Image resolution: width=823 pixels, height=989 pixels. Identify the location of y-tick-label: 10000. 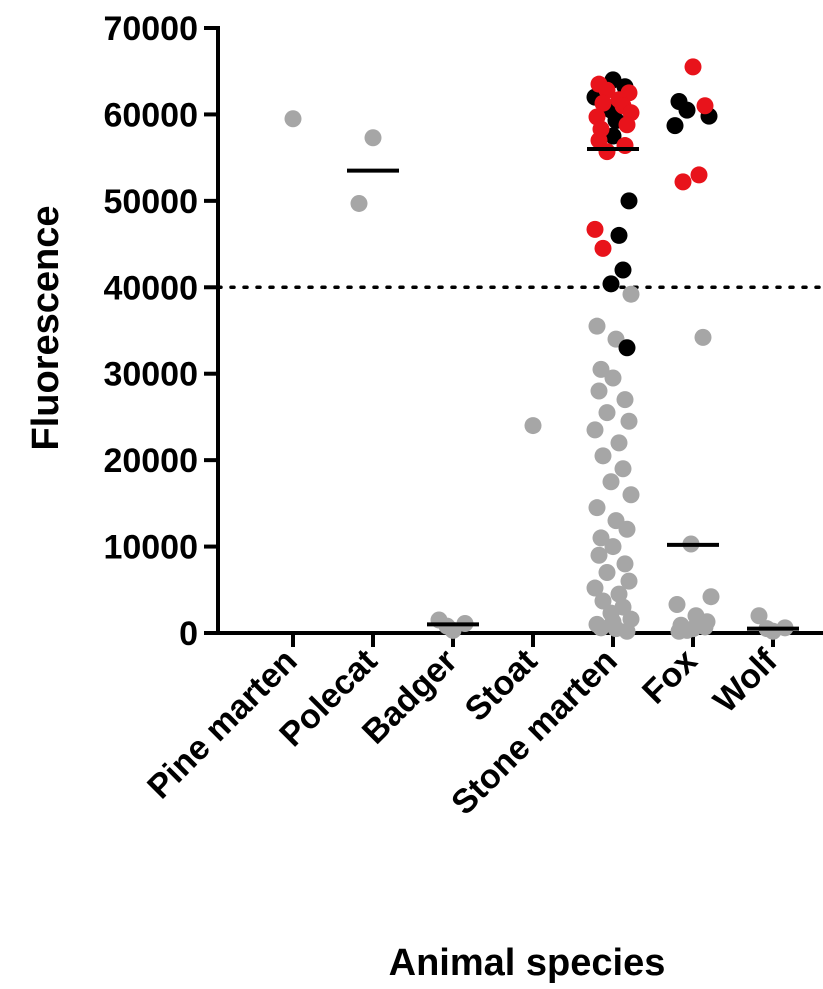
(150, 548).